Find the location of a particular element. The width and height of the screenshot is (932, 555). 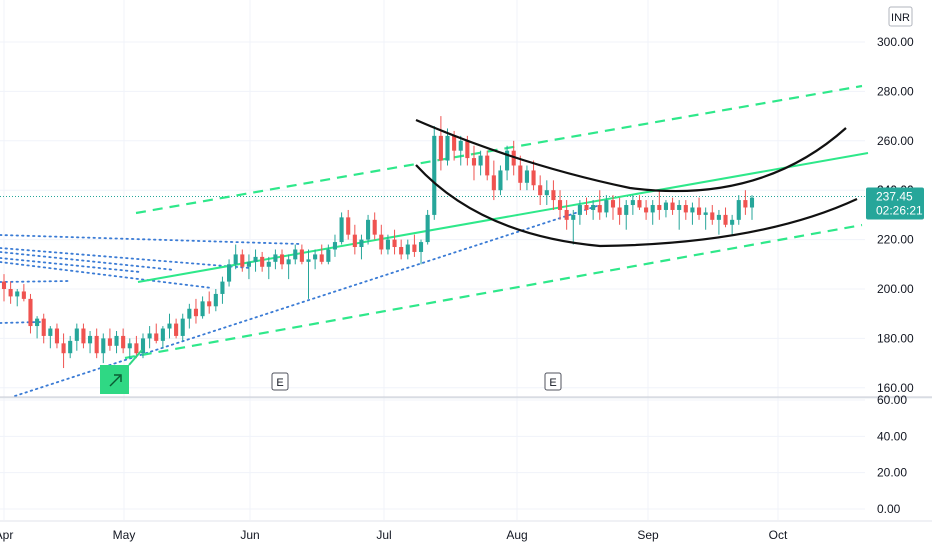

cup-lower-curve is located at coordinates (636, 206).